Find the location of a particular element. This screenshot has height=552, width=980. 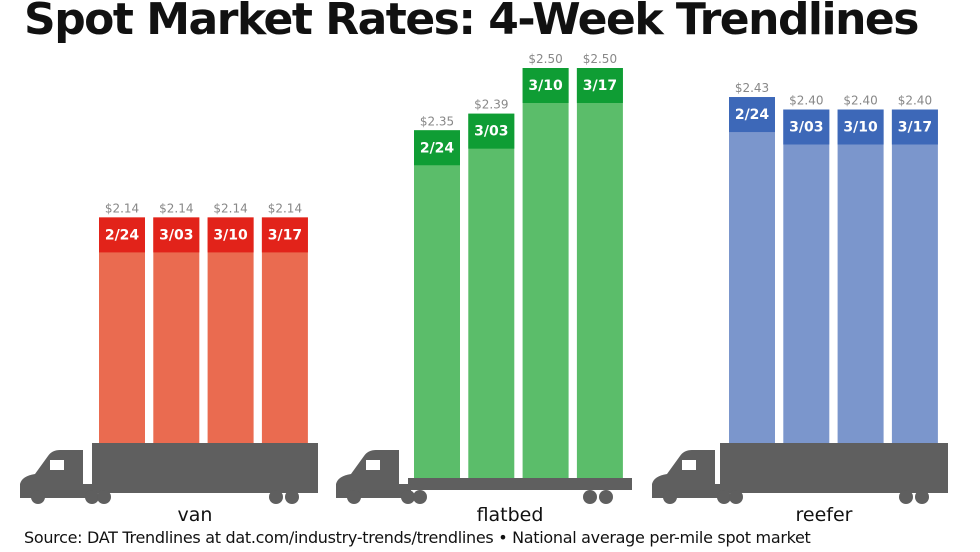

bar-reefer-3/10 is located at coordinates (860, 276).